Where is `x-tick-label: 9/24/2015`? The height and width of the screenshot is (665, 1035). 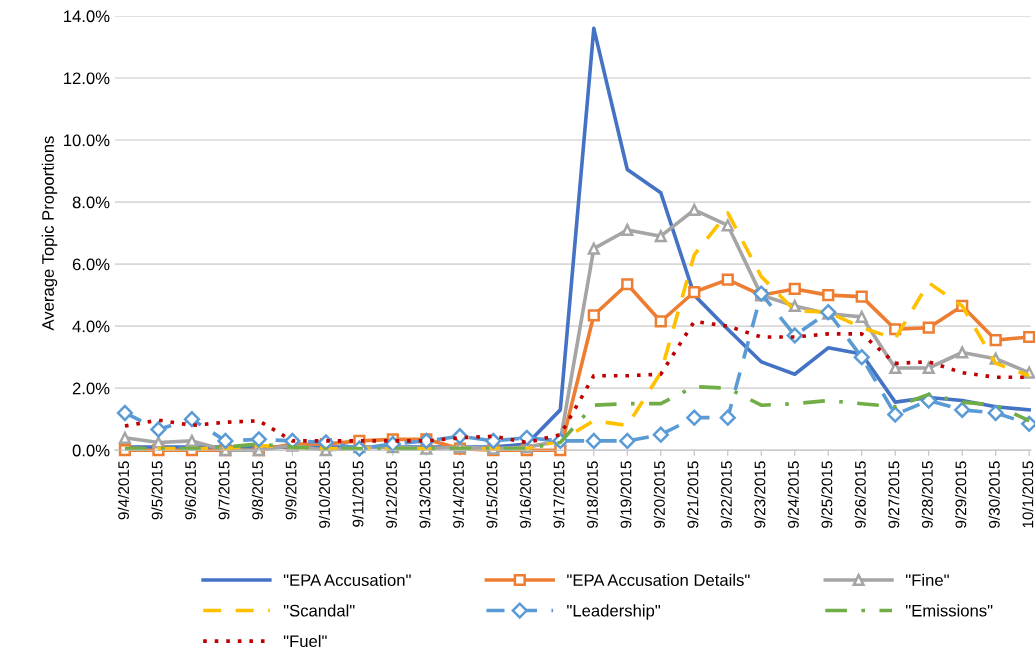 x-tick-label: 9/24/2015 is located at coordinates (793, 494).